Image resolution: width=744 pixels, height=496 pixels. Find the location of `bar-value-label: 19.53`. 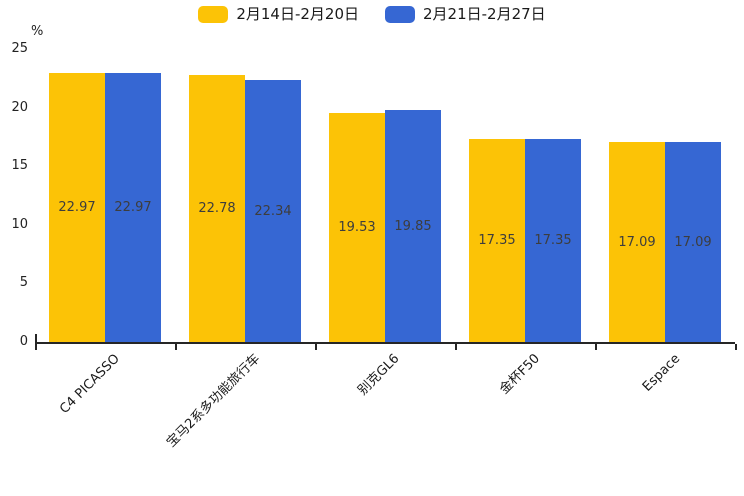

bar-value-label: 19.53 is located at coordinates (357, 227).